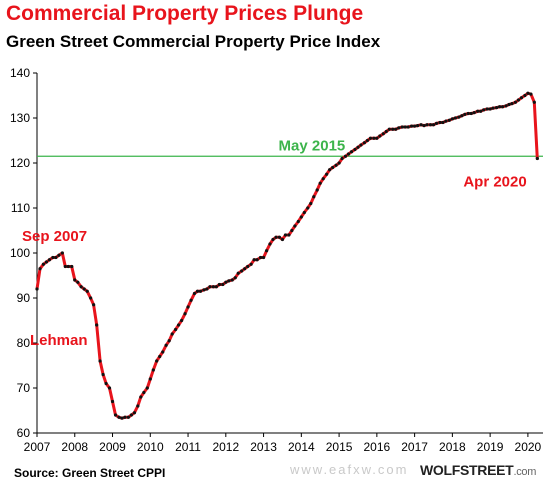 Image resolution: width=550 pixels, height=485 pixels. I want to click on x-tick-label: 2016, so click(376, 447).